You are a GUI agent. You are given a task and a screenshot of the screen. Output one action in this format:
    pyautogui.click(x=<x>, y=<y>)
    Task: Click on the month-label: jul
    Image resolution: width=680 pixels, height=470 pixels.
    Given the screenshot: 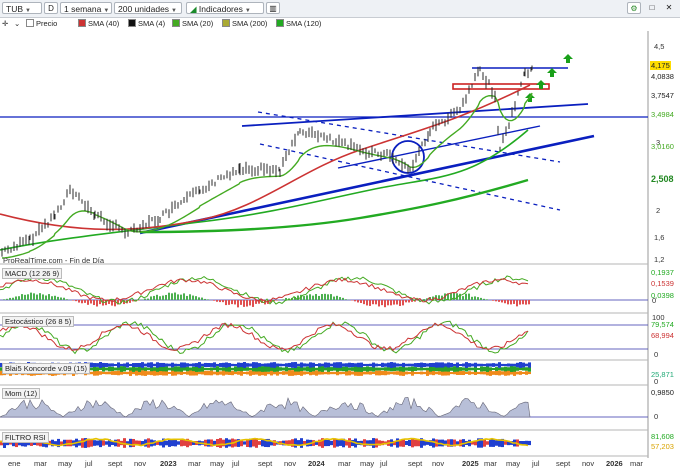 What is the action you would take?
    pyautogui.click(x=236, y=463)
    